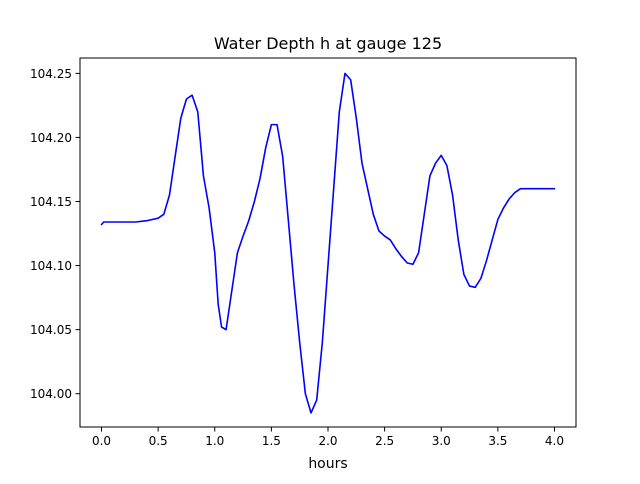  Describe the element at coordinates (271, 441) in the screenshot. I see `x-tick-label: 1.5` at that location.